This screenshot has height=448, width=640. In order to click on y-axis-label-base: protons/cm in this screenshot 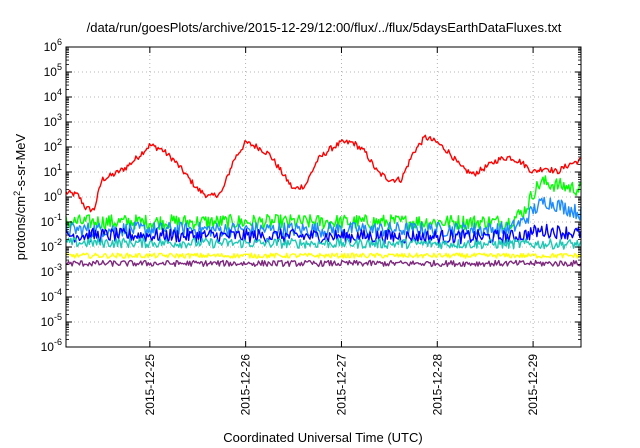, I will do `click(20, 228)`.